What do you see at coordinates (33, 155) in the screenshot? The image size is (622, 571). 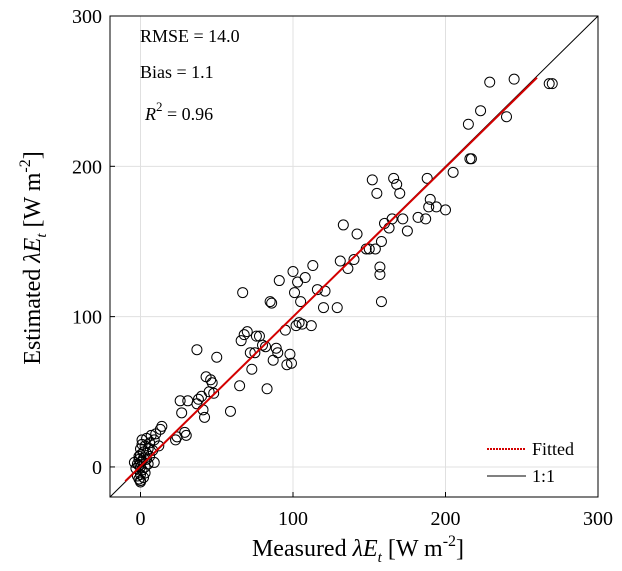 I see `y-axis-title-suffix: ]` at bounding box center [33, 155].